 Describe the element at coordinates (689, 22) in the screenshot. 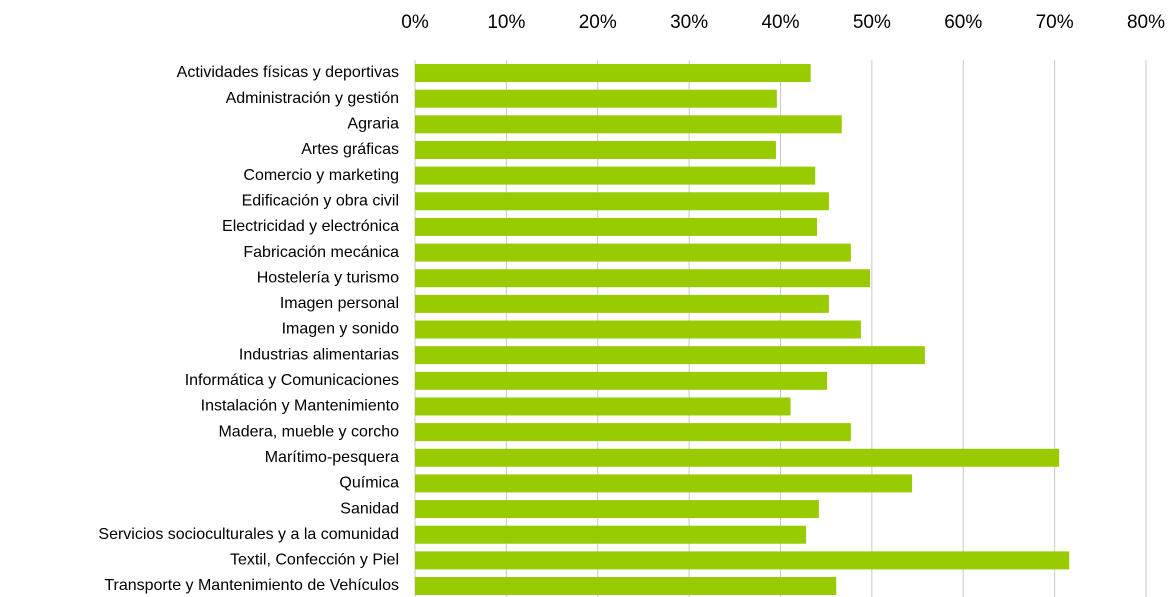

I see `x-tick-label: 30%` at that location.